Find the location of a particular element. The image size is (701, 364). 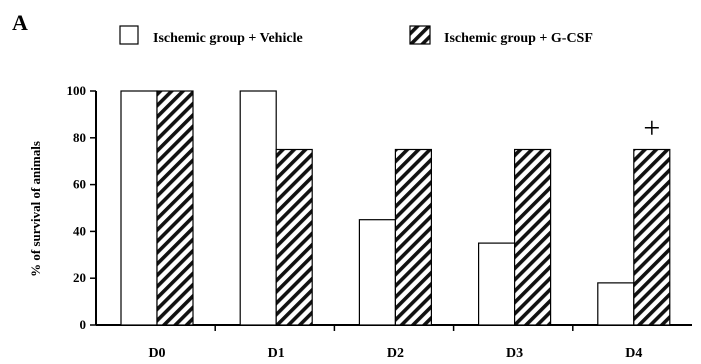

bar-gcsf-d4 is located at coordinates (652, 237).